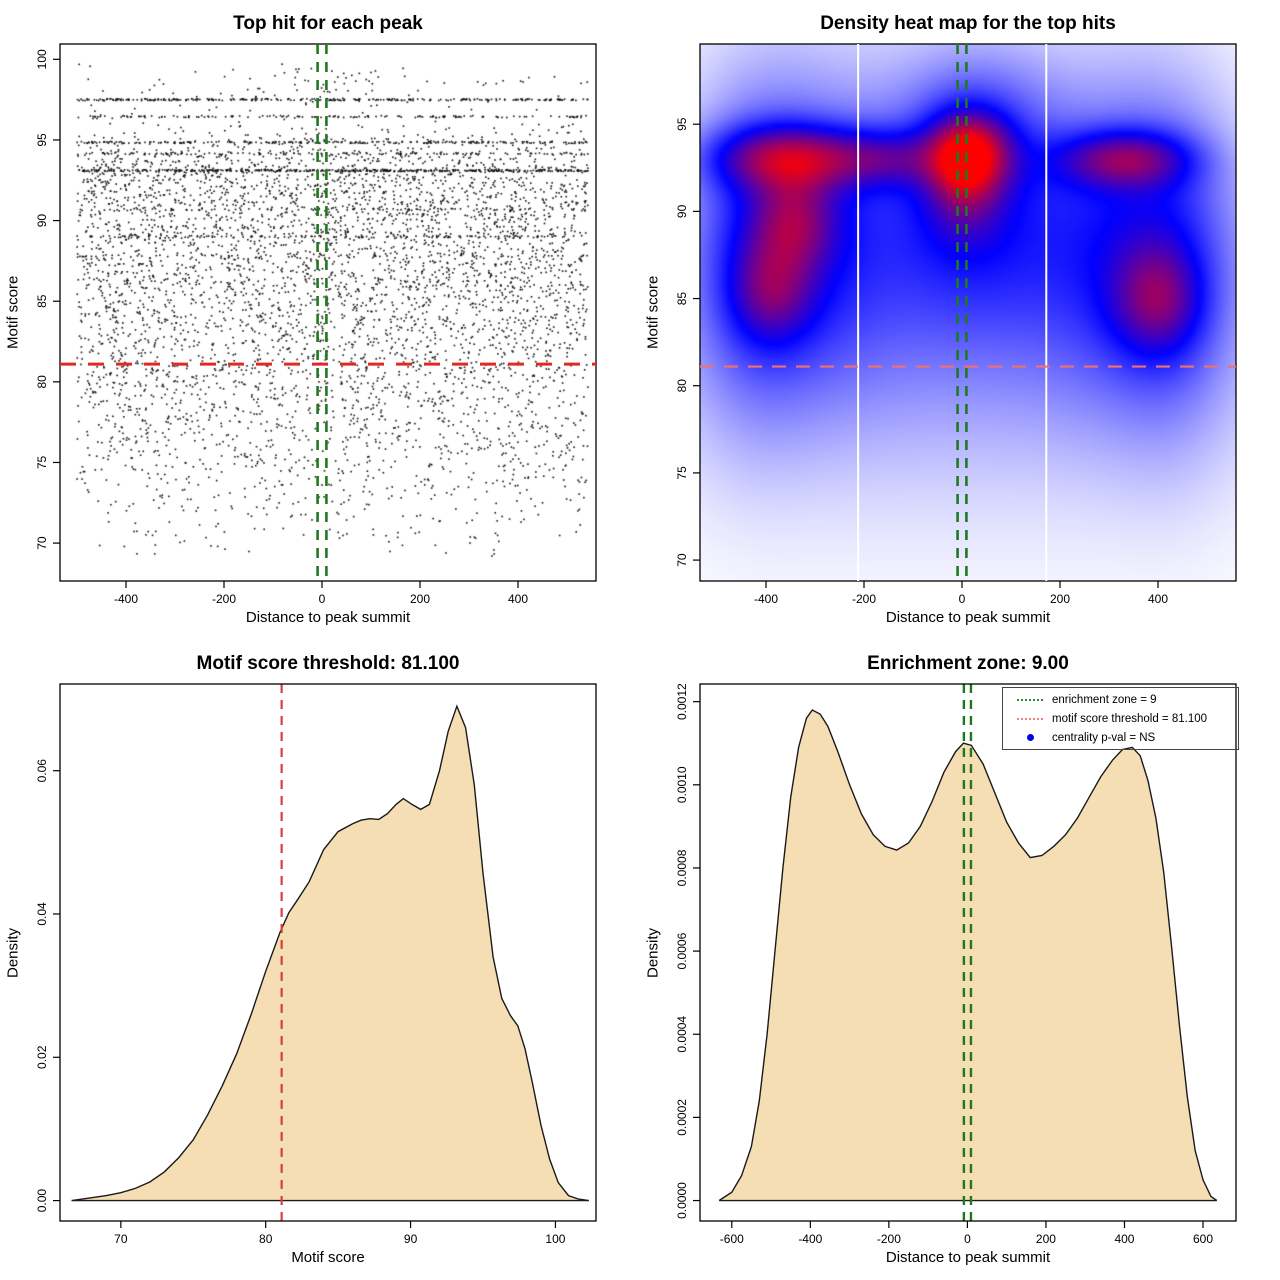 This screenshot has height=1280, width=1280. What do you see at coordinates (682, 867) in the screenshot?
I see `y-tick-label: 0.0008` at bounding box center [682, 867].